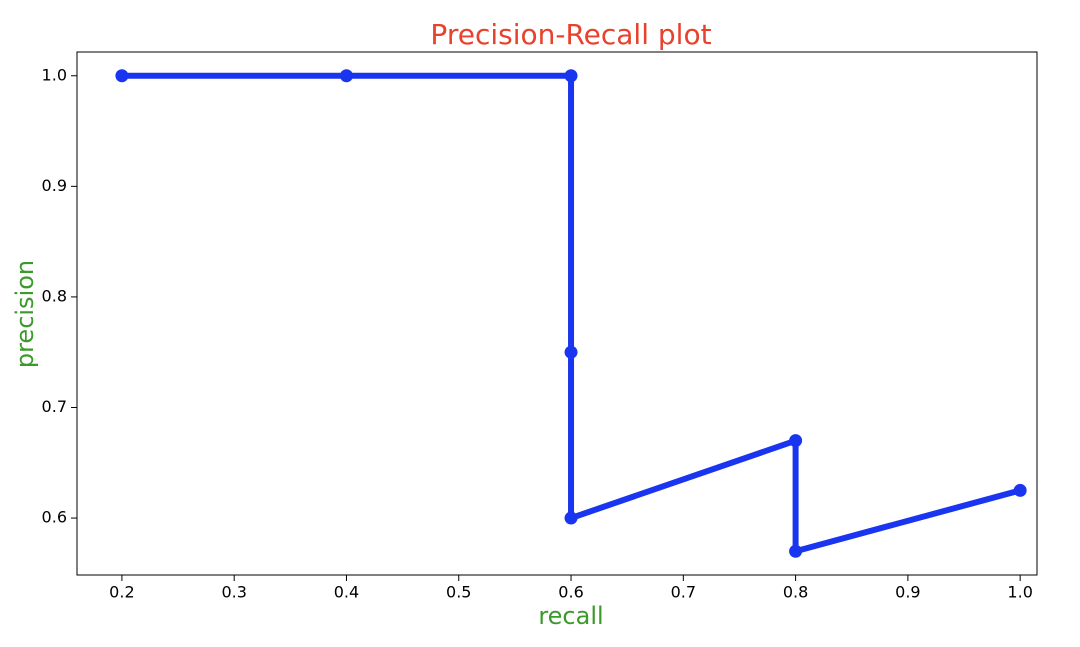 This screenshot has width=1080, height=647. Describe the element at coordinates (907, 592) in the screenshot. I see `x-tick-label: 0.9` at that location.